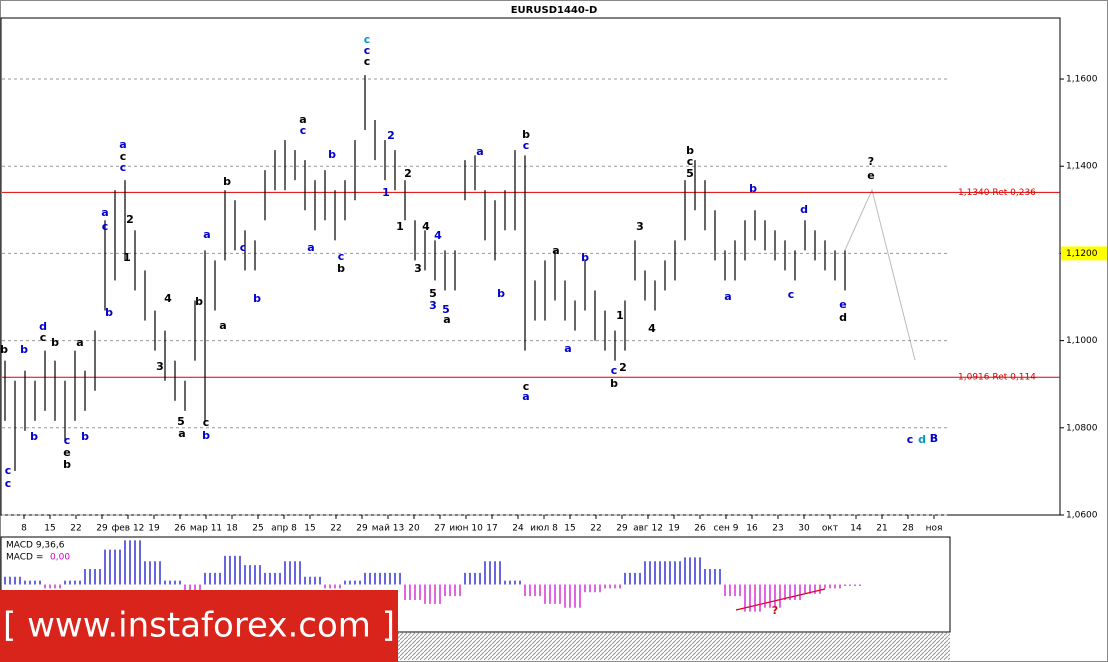  What do you see at coordinates (648, 529) in the screenshot?
I see `x-tick-label: авг 12` at bounding box center [648, 529].